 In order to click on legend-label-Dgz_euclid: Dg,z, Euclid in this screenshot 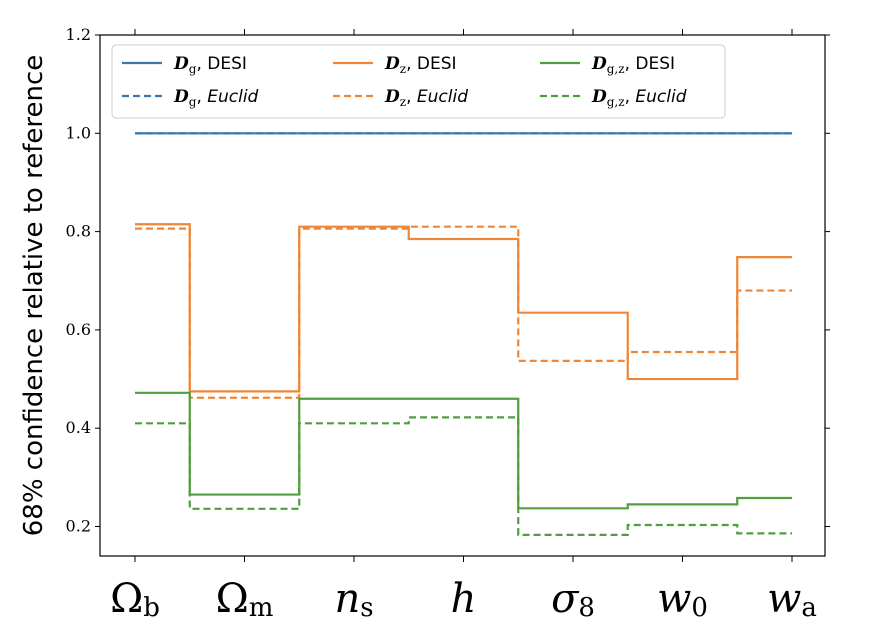, I will do `click(639, 98)`.